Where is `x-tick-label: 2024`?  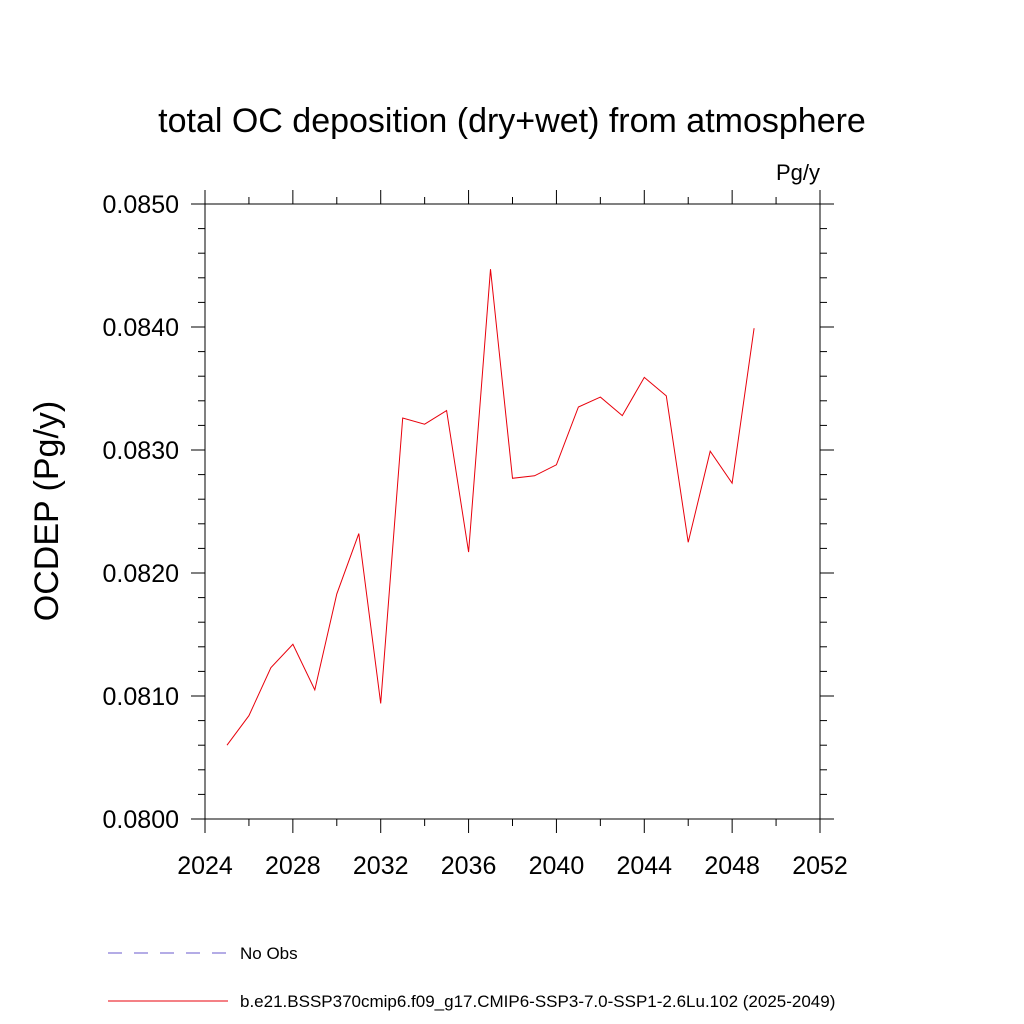 x-tick-label: 2024 is located at coordinates (205, 866).